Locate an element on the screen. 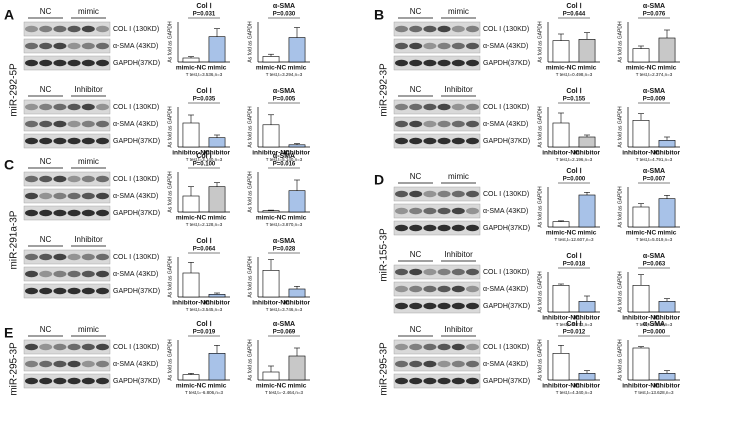 This screenshot has width=738, height=423. p-value: P=0.031 is located at coordinates (204, 15).